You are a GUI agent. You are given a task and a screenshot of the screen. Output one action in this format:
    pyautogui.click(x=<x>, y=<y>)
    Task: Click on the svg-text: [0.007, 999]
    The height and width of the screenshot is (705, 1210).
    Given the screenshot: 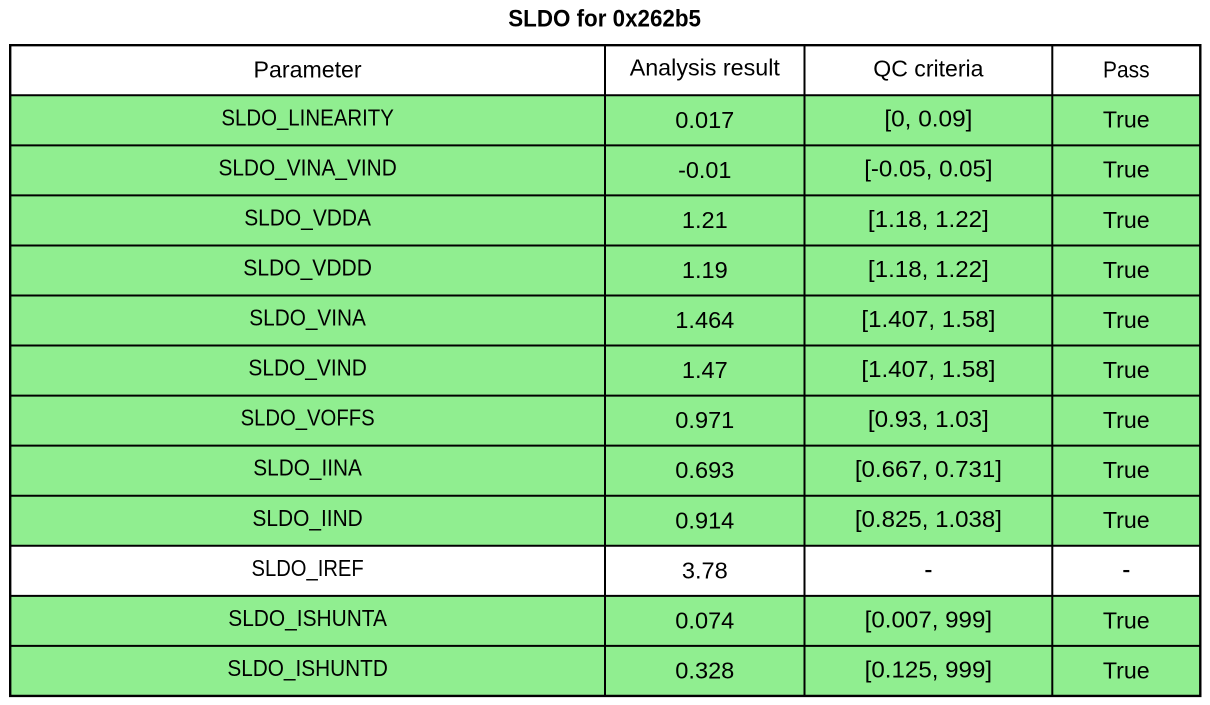 What is the action you would take?
    pyautogui.click(x=928, y=619)
    